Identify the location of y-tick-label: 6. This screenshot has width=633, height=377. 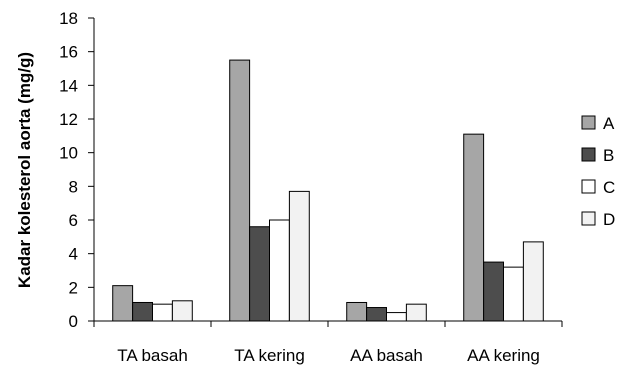
(73, 220).